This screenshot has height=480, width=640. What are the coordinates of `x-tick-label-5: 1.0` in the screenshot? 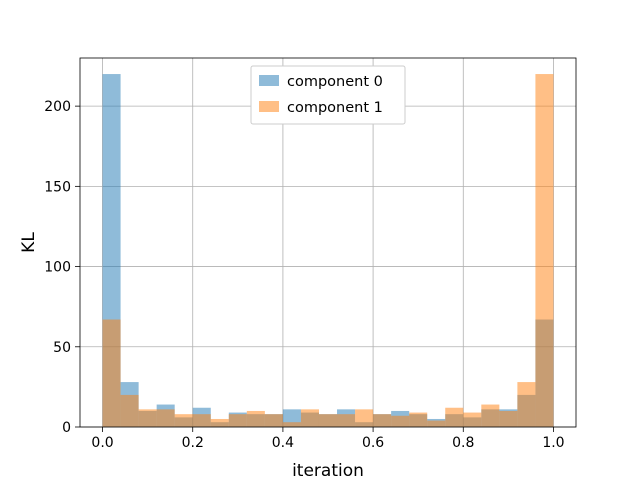 It's located at (553, 443).